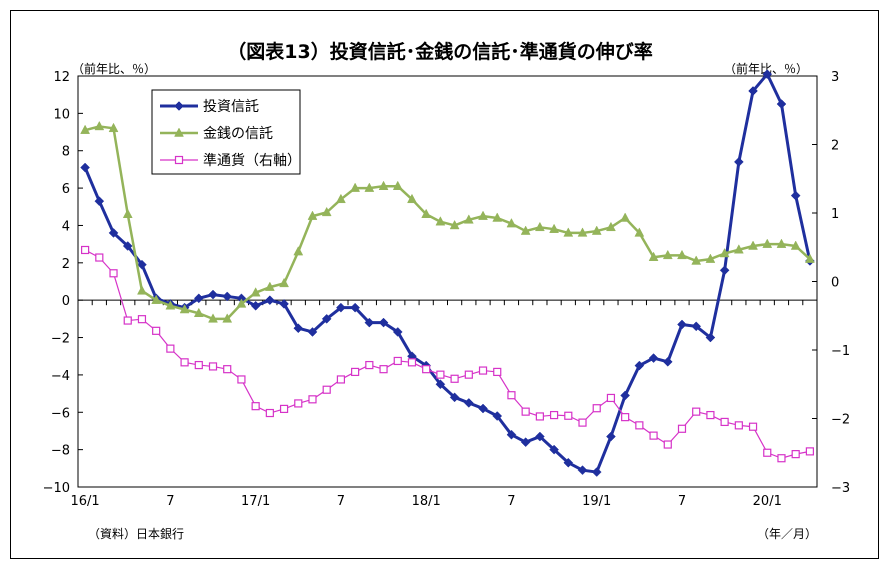 The height and width of the screenshot is (583, 891). I want to click on left-axis-tick-label: 12, so click(61, 77).